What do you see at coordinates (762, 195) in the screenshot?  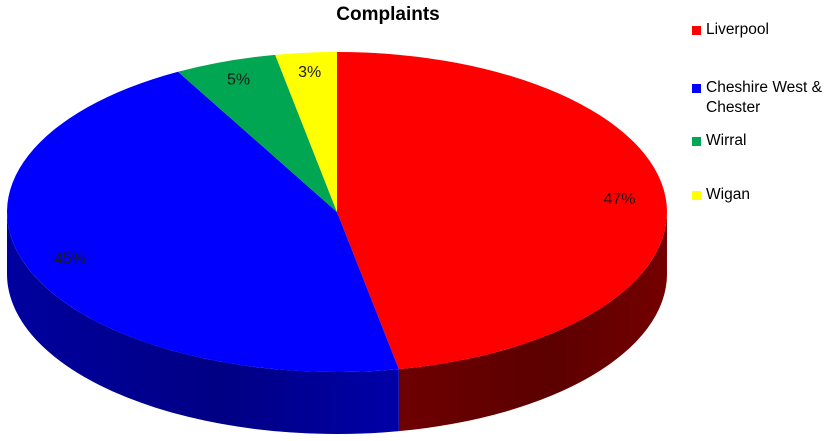 I see `legend-item-wigan: Wigan` at bounding box center [762, 195].